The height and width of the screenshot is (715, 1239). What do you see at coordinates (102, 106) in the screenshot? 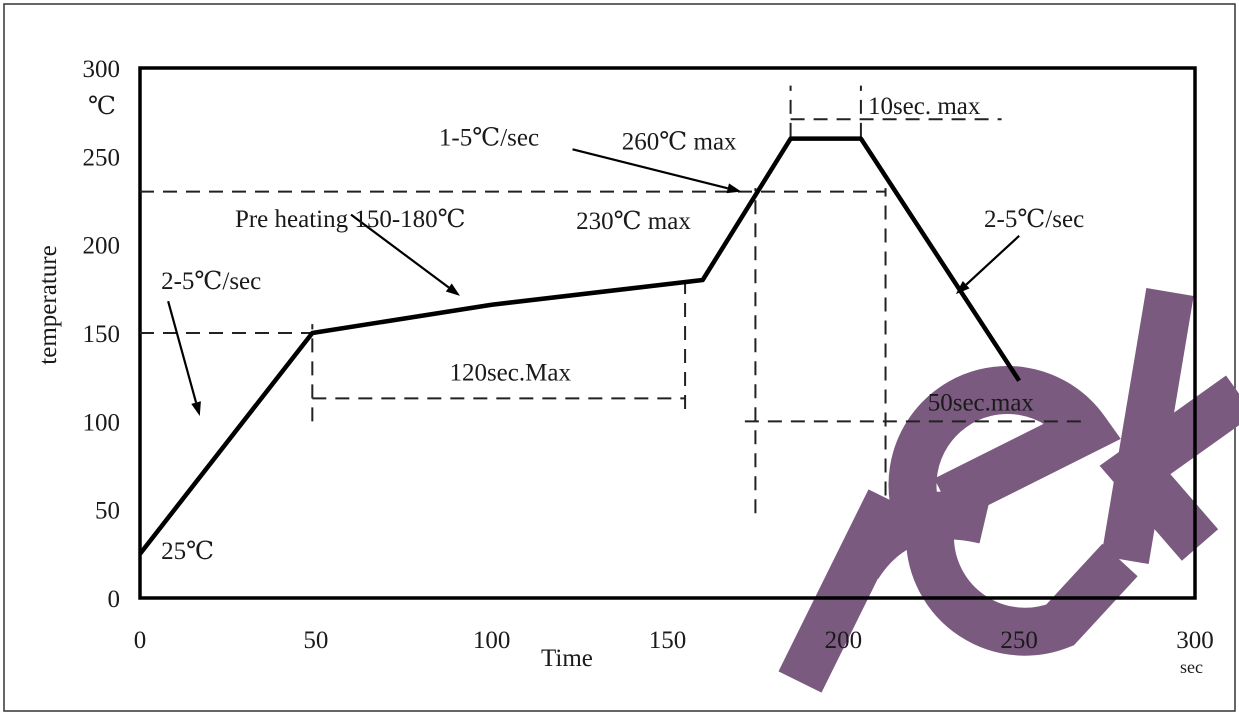
I see `y-unit-label: ℃` at bounding box center [102, 106].